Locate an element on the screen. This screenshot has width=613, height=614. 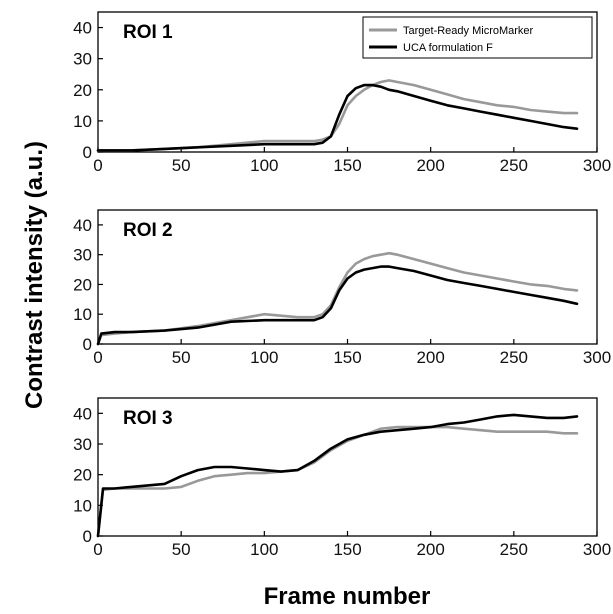
legend-entry: Target-Ready MicroMarker is located at coordinates (468, 31).